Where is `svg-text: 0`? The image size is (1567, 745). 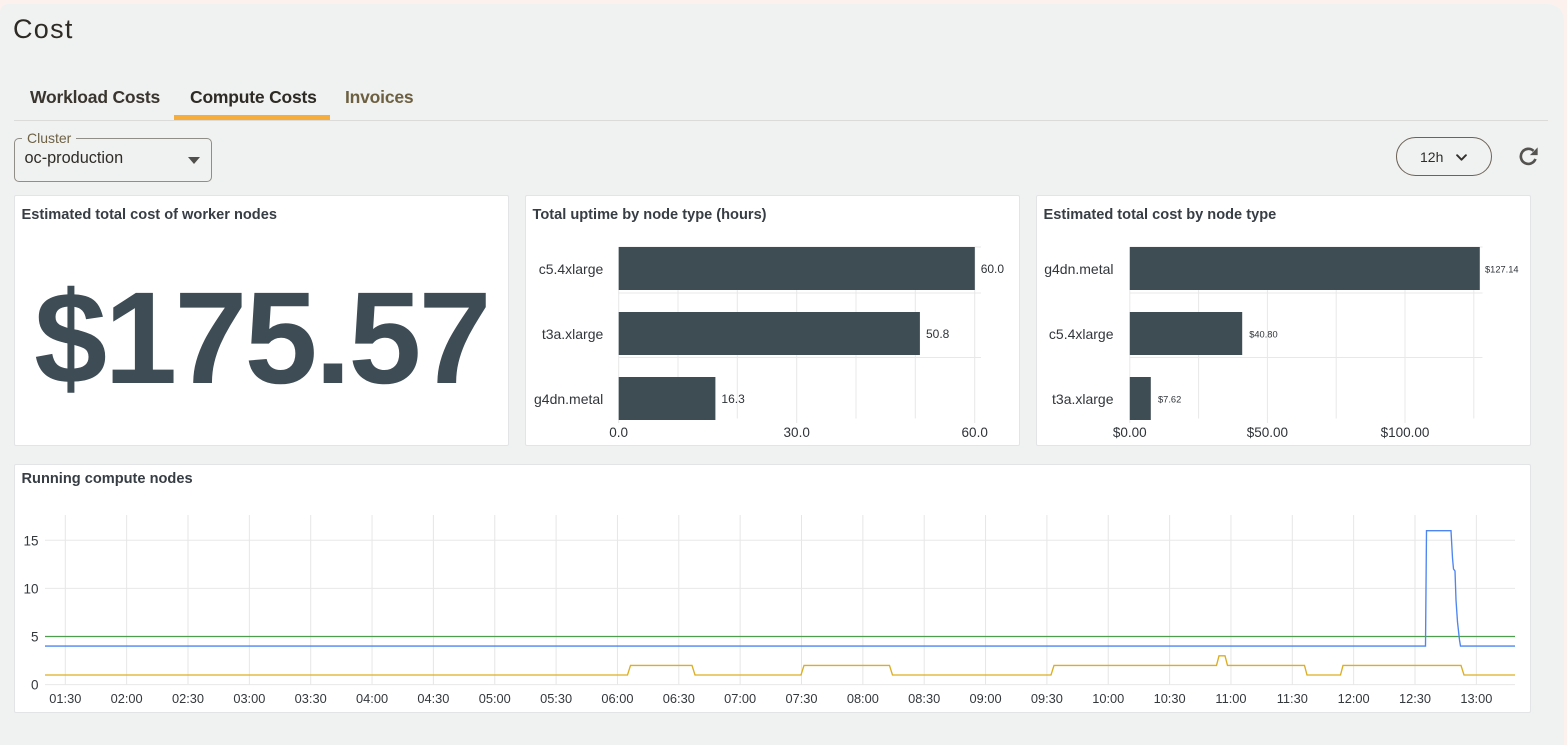
svg-text: 0 is located at coordinates (35, 685).